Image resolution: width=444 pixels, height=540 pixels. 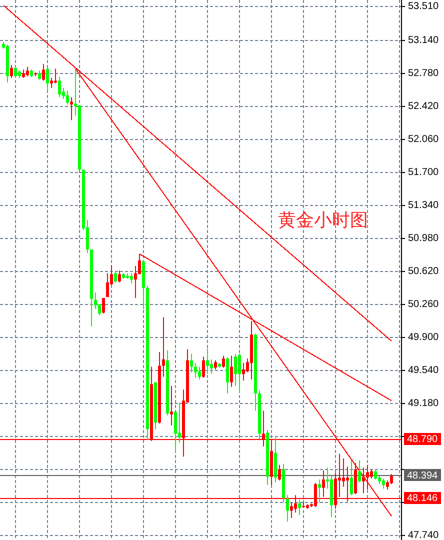 What do you see at coordinates (424, 271) in the screenshot?
I see `y-tick-label: 50.620` at bounding box center [424, 271].